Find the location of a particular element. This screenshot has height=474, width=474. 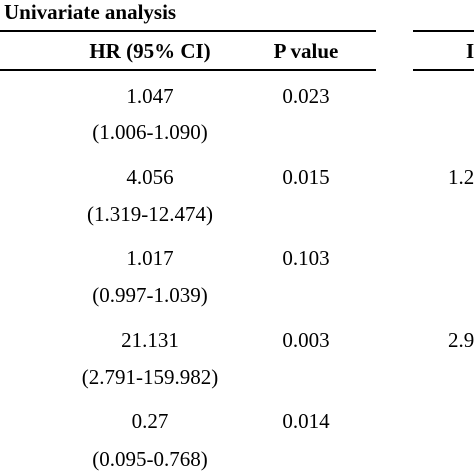

row-2-hr: 4.056 is located at coordinates (150, 177).